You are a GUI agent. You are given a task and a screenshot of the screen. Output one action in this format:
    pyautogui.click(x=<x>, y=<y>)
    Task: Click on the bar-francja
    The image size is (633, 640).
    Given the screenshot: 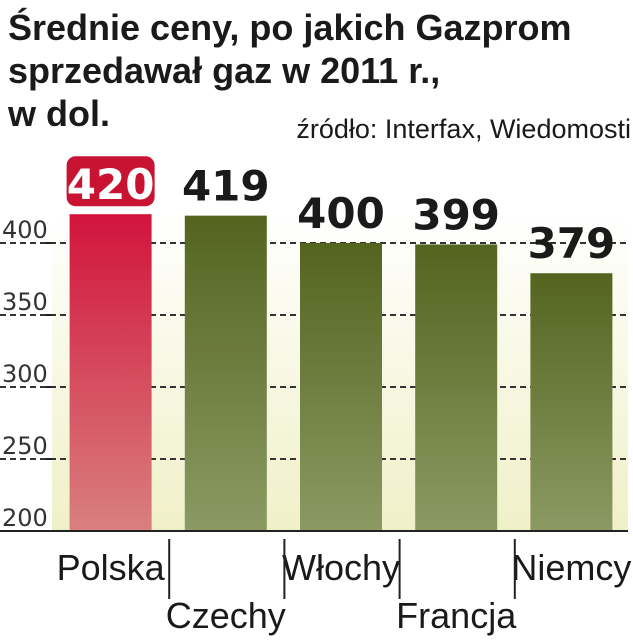 What is the action you would take?
    pyautogui.click(x=456, y=387)
    